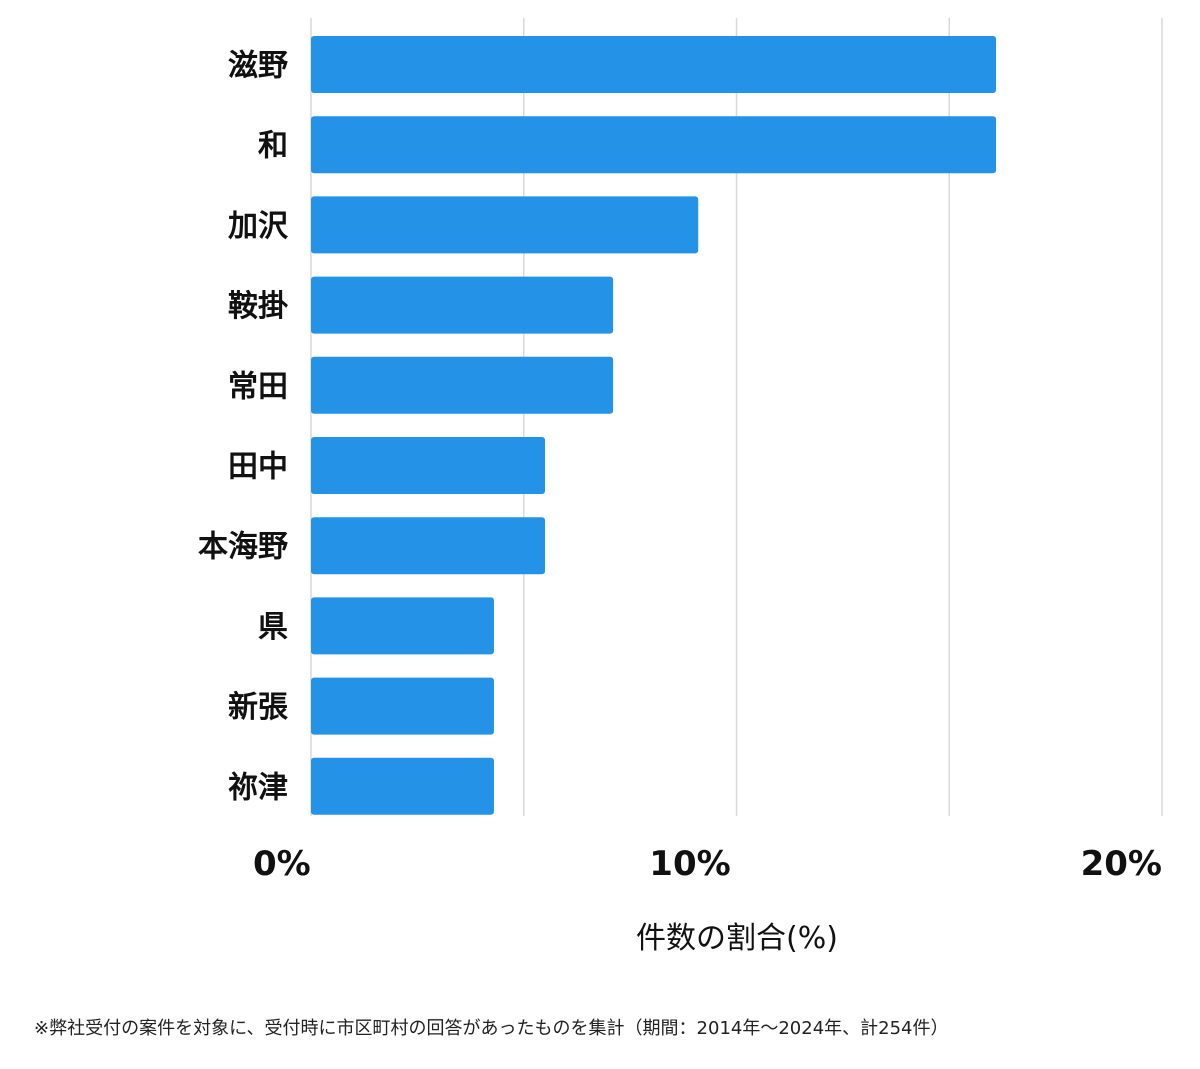 The image size is (1200, 1069). I want to click on x-tick-label: 0%, so click(282, 864).